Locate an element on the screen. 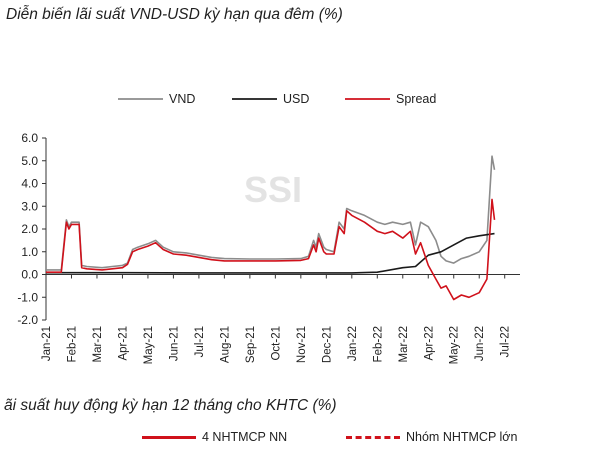 Image resolution: width=594 pixels, height=453 pixels. legend: VND USD Spread is located at coordinates (277, 99).